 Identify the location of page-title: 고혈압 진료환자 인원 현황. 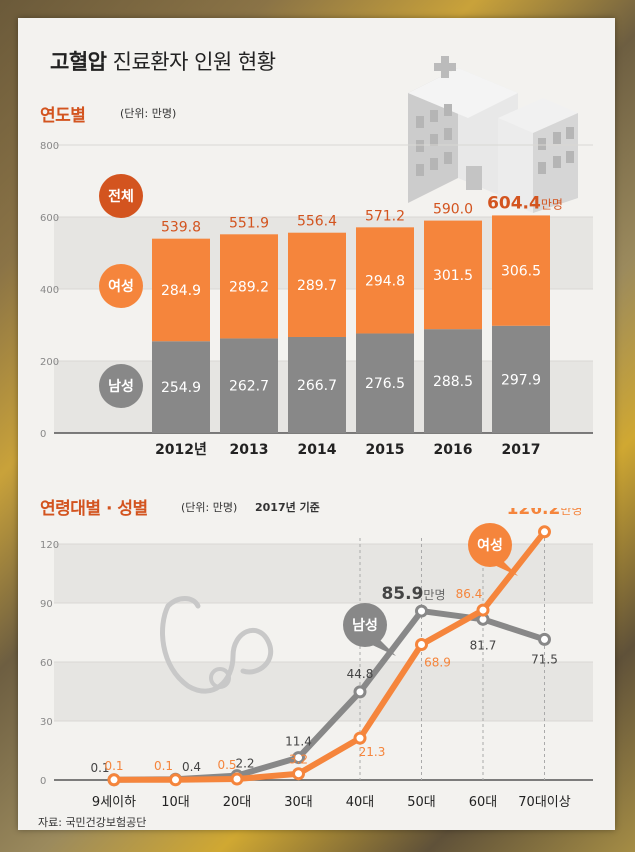
(163, 61).